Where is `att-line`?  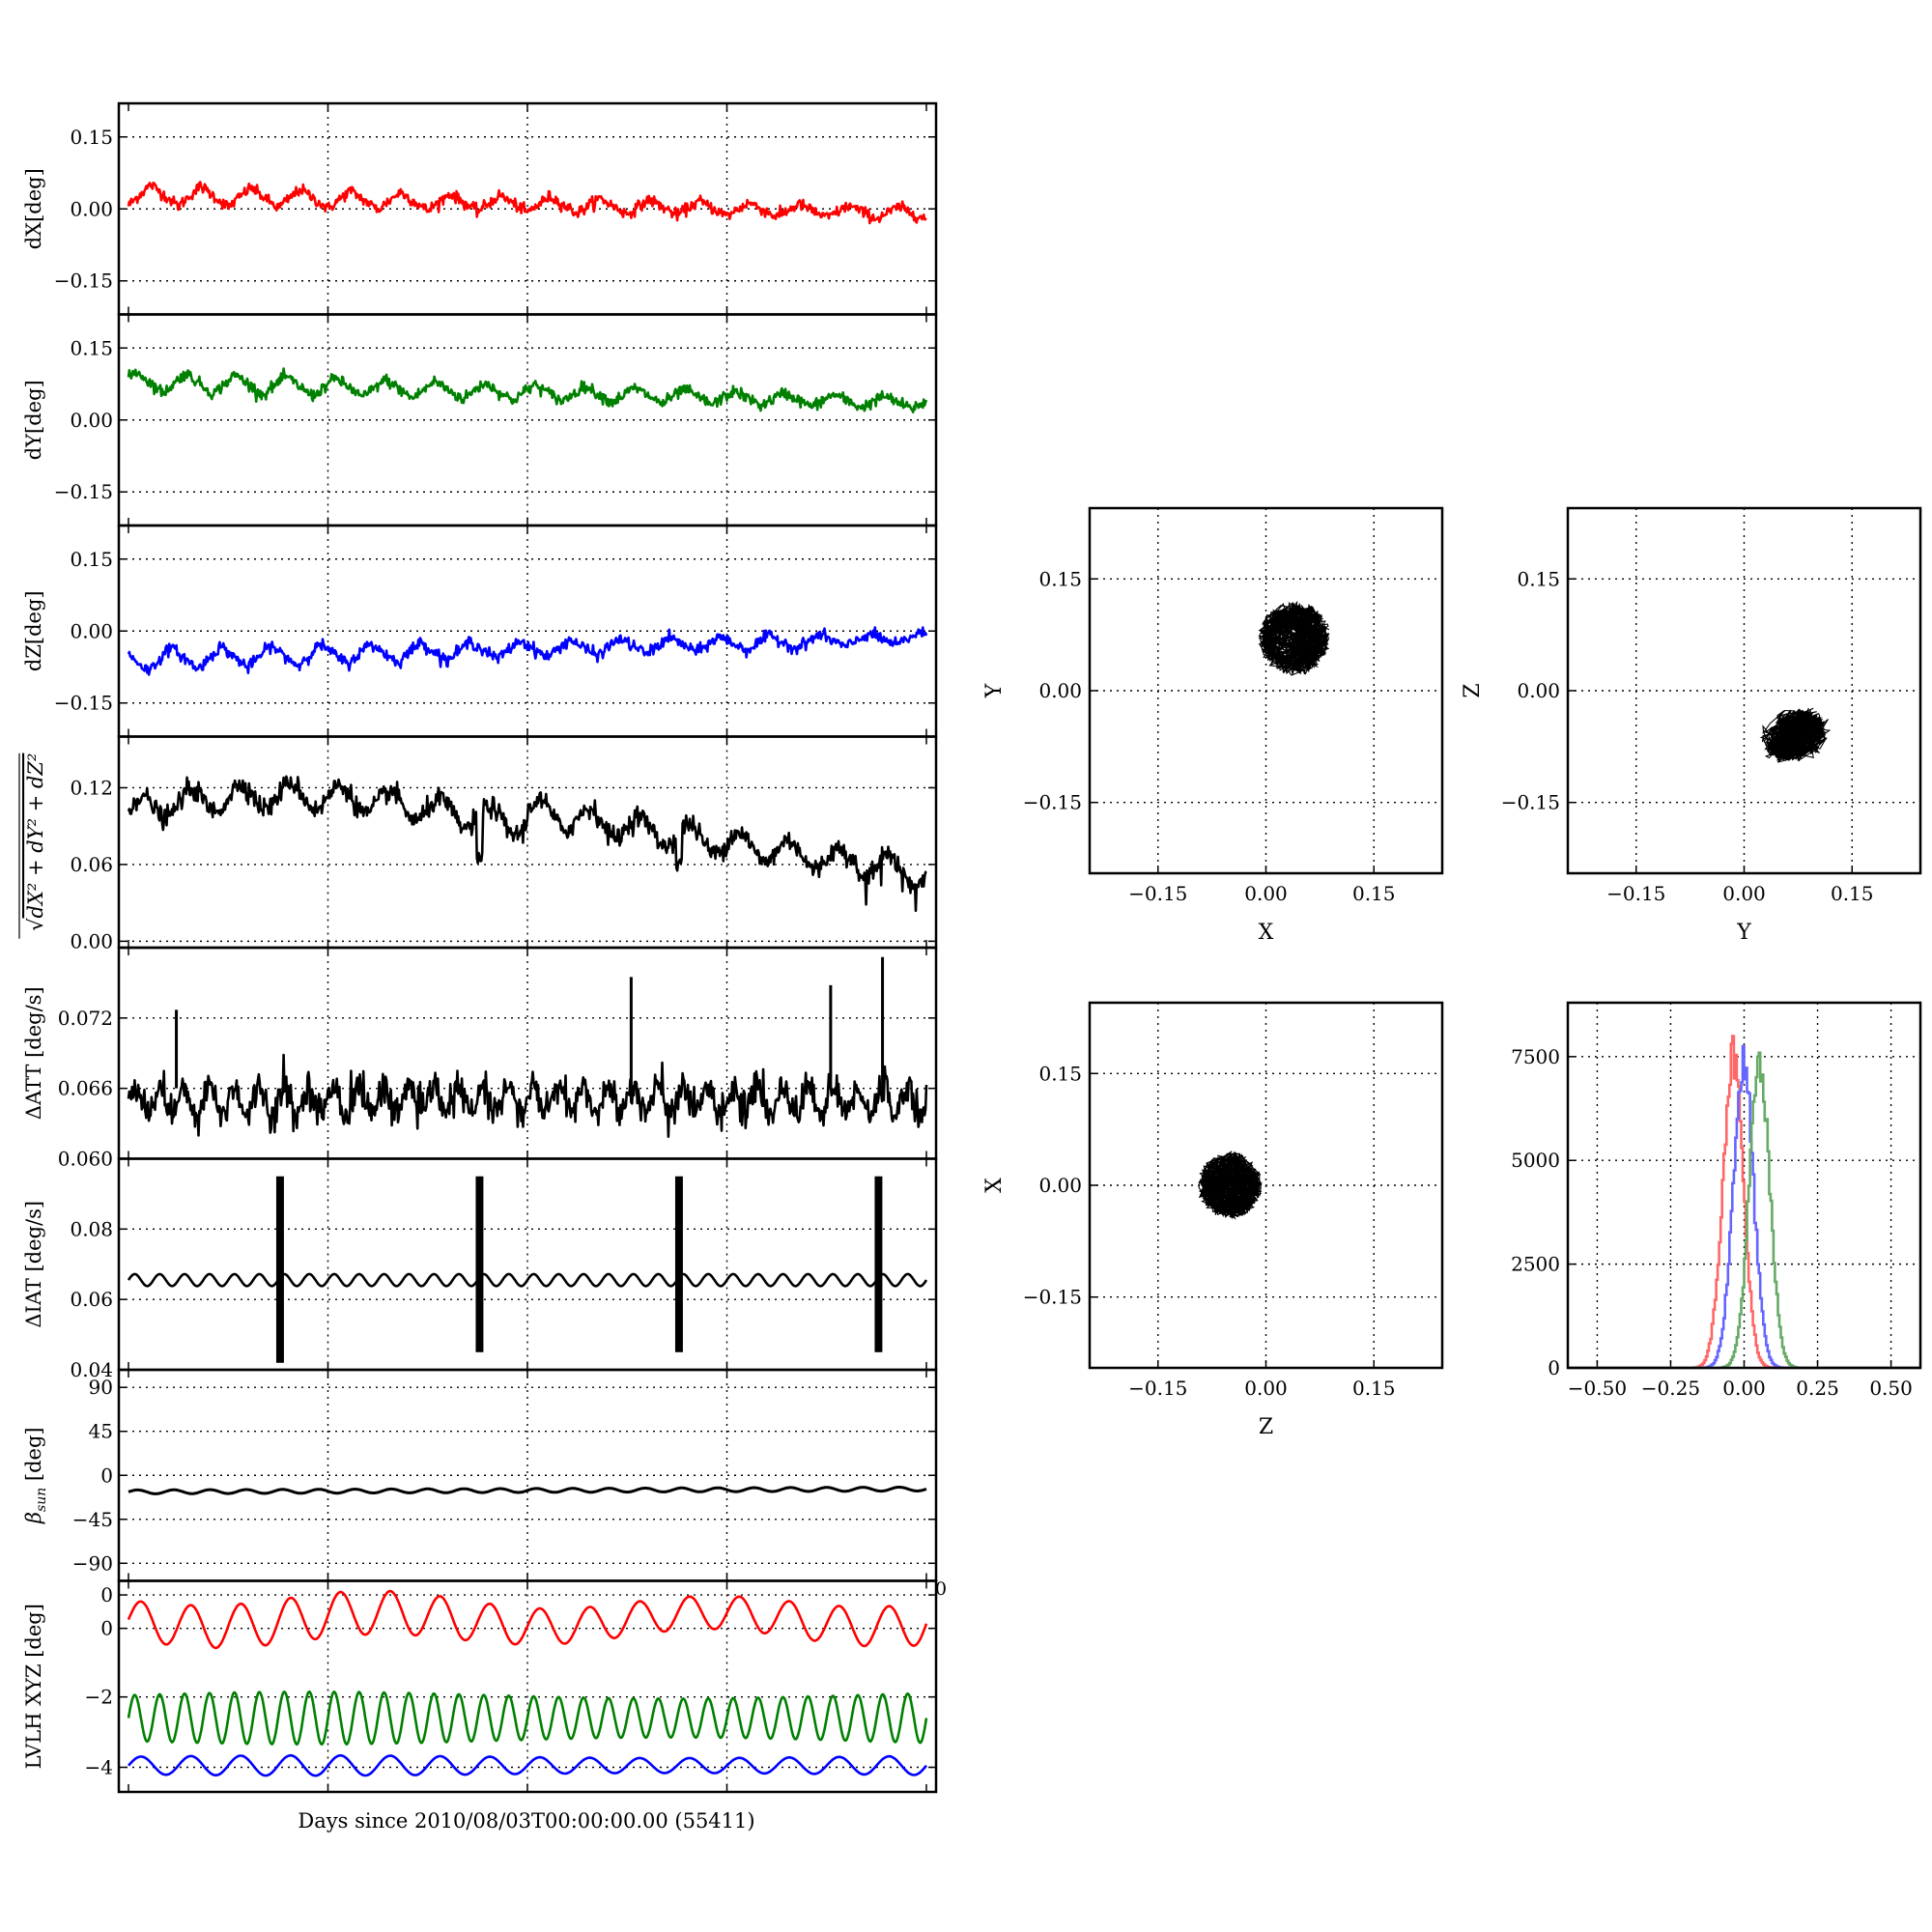
att-line is located at coordinates (527, 1095).